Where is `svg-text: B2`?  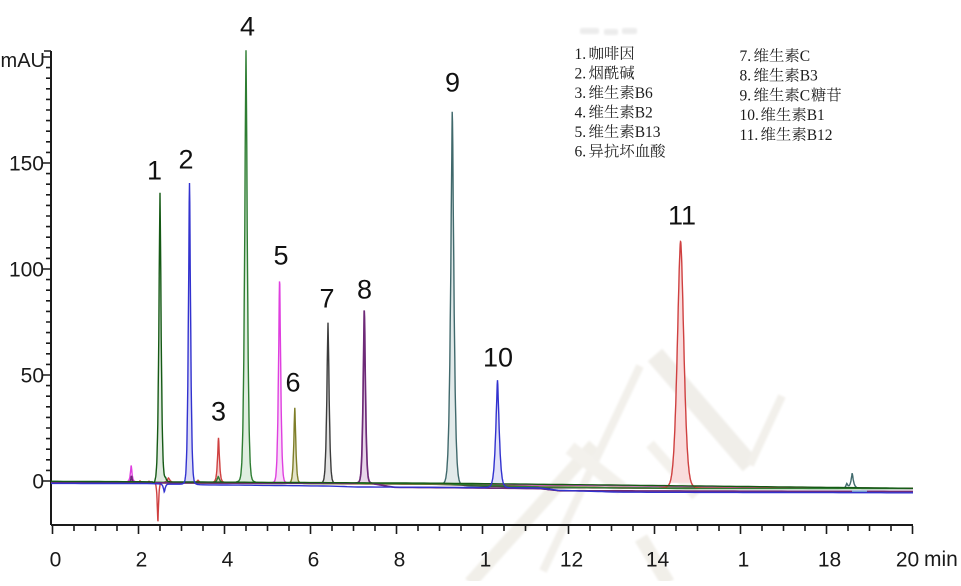
svg-text: B2 is located at coordinates (644, 112).